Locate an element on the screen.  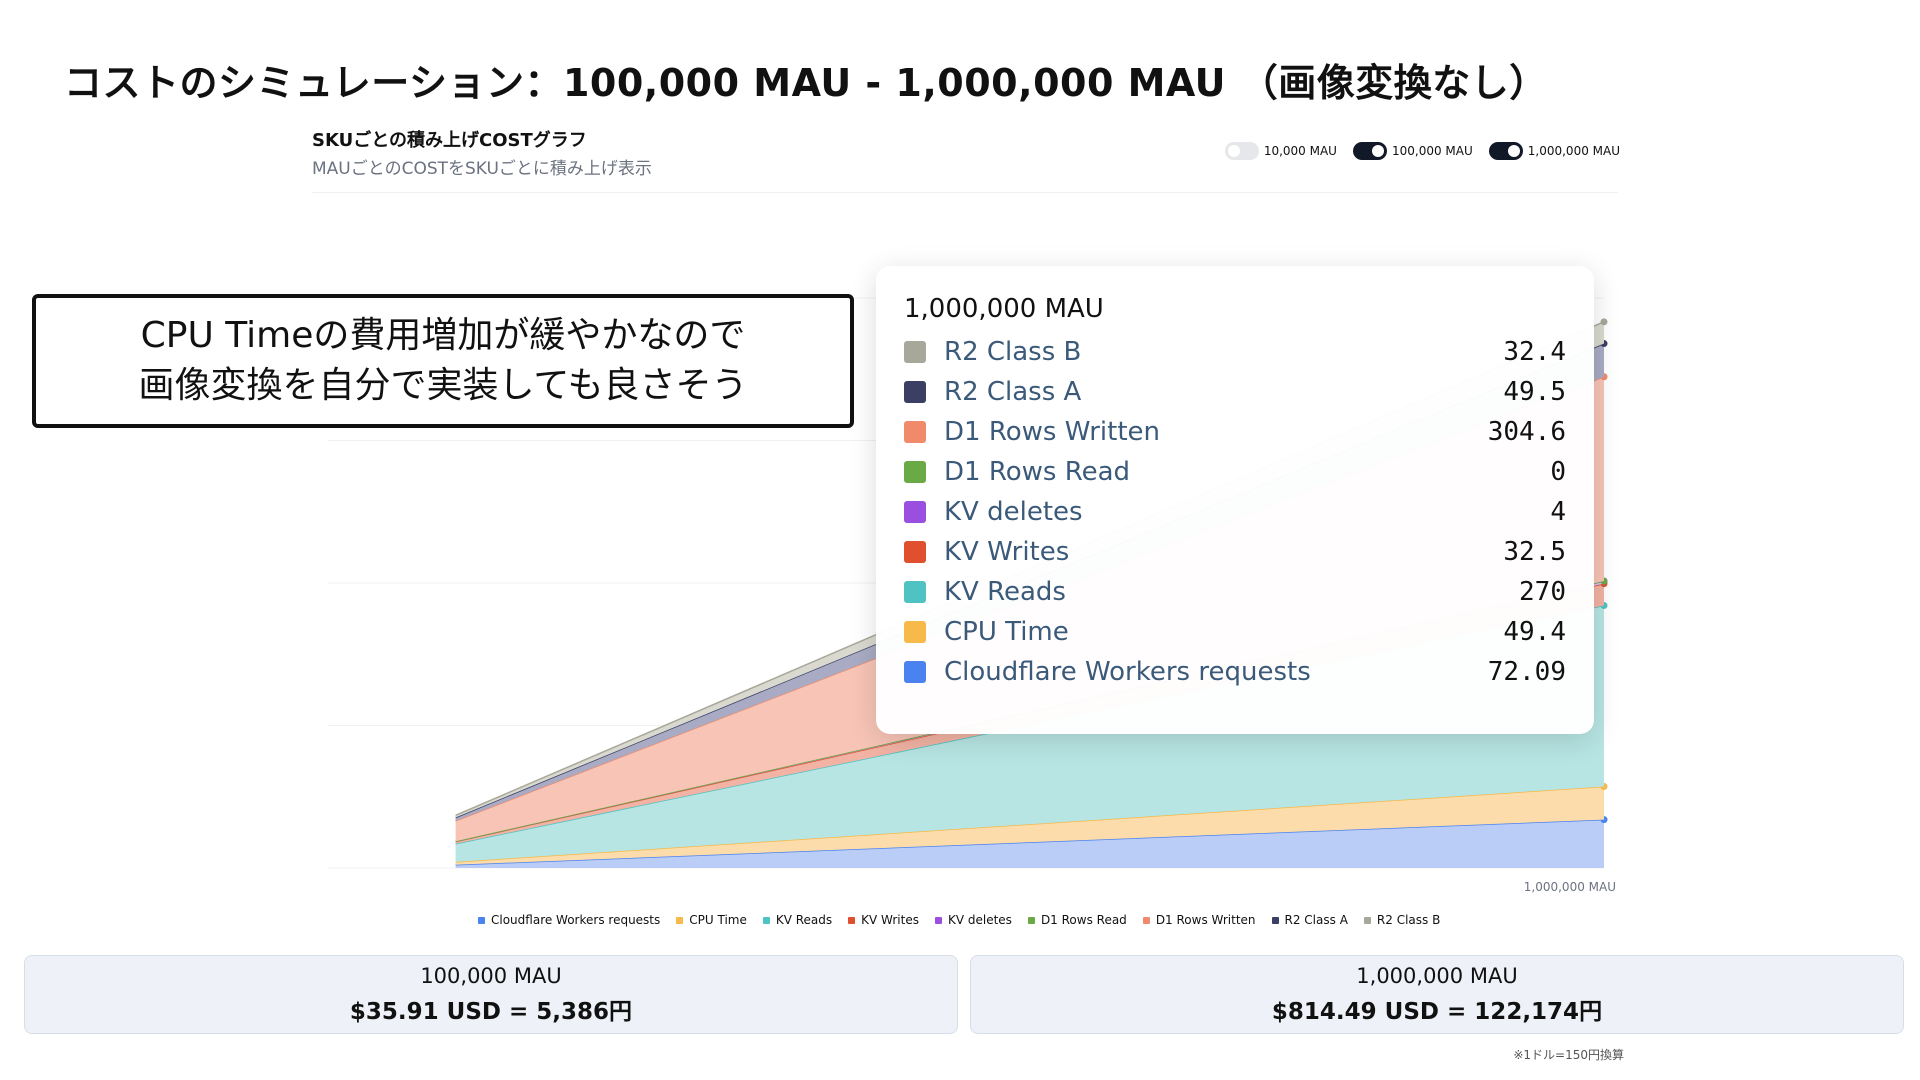
tooltip-value: 49.5 is located at coordinates (1534, 392).